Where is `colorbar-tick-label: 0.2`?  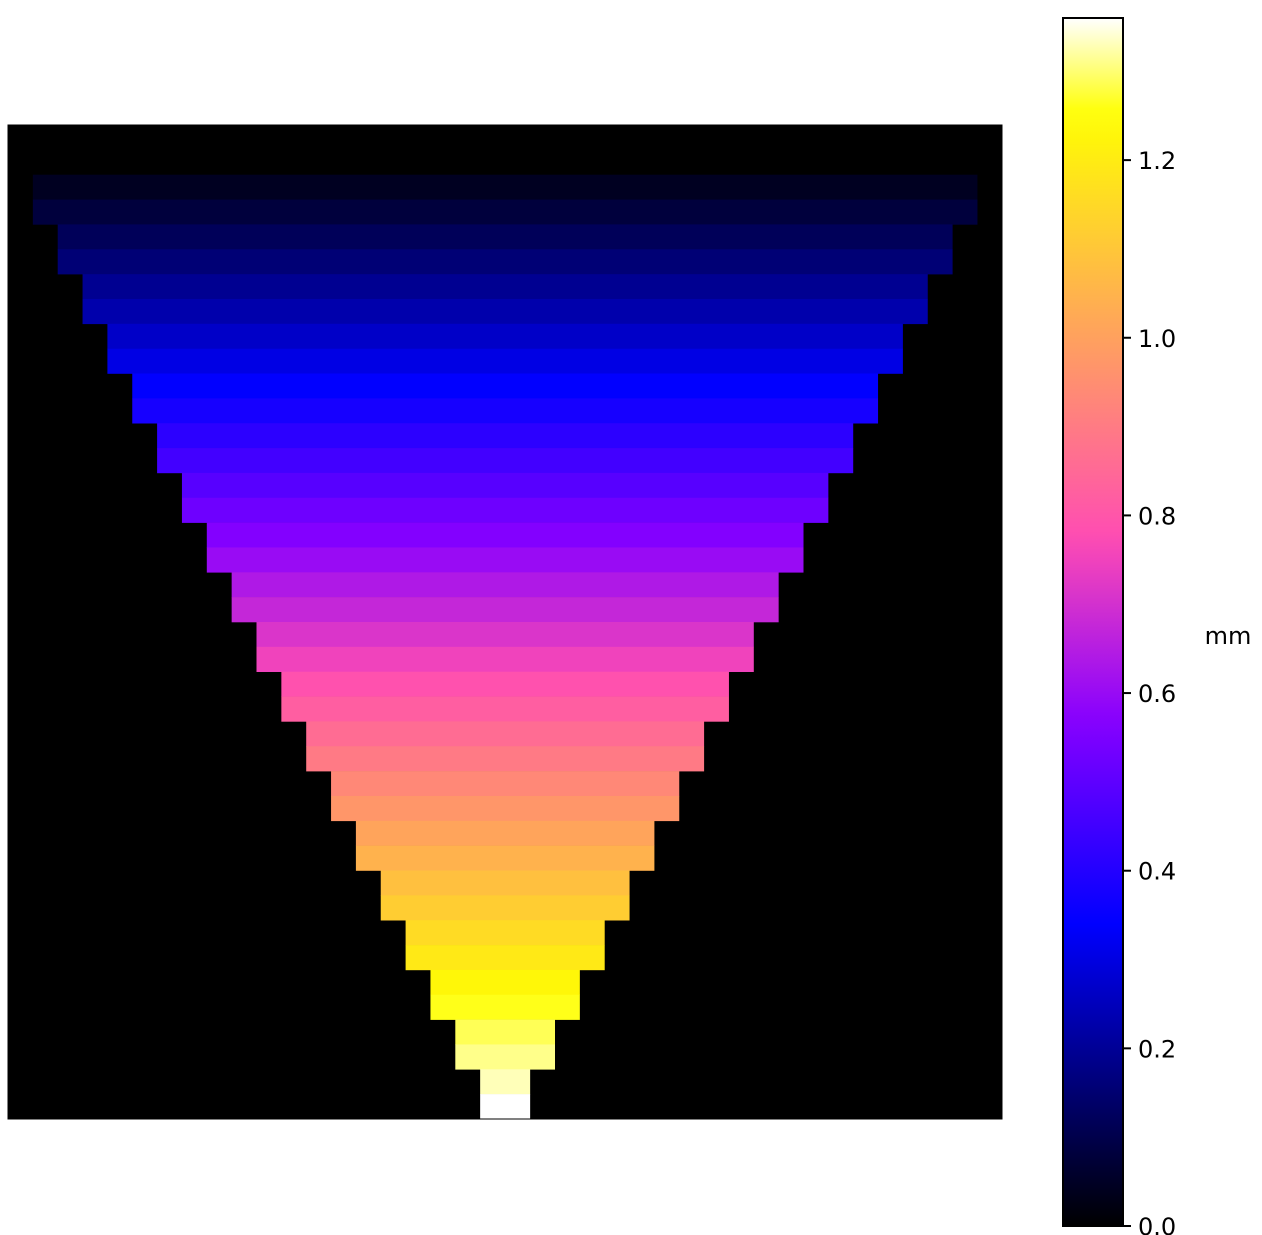 colorbar-tick-label: 0.2 is located at coordinates (1157, 1049).